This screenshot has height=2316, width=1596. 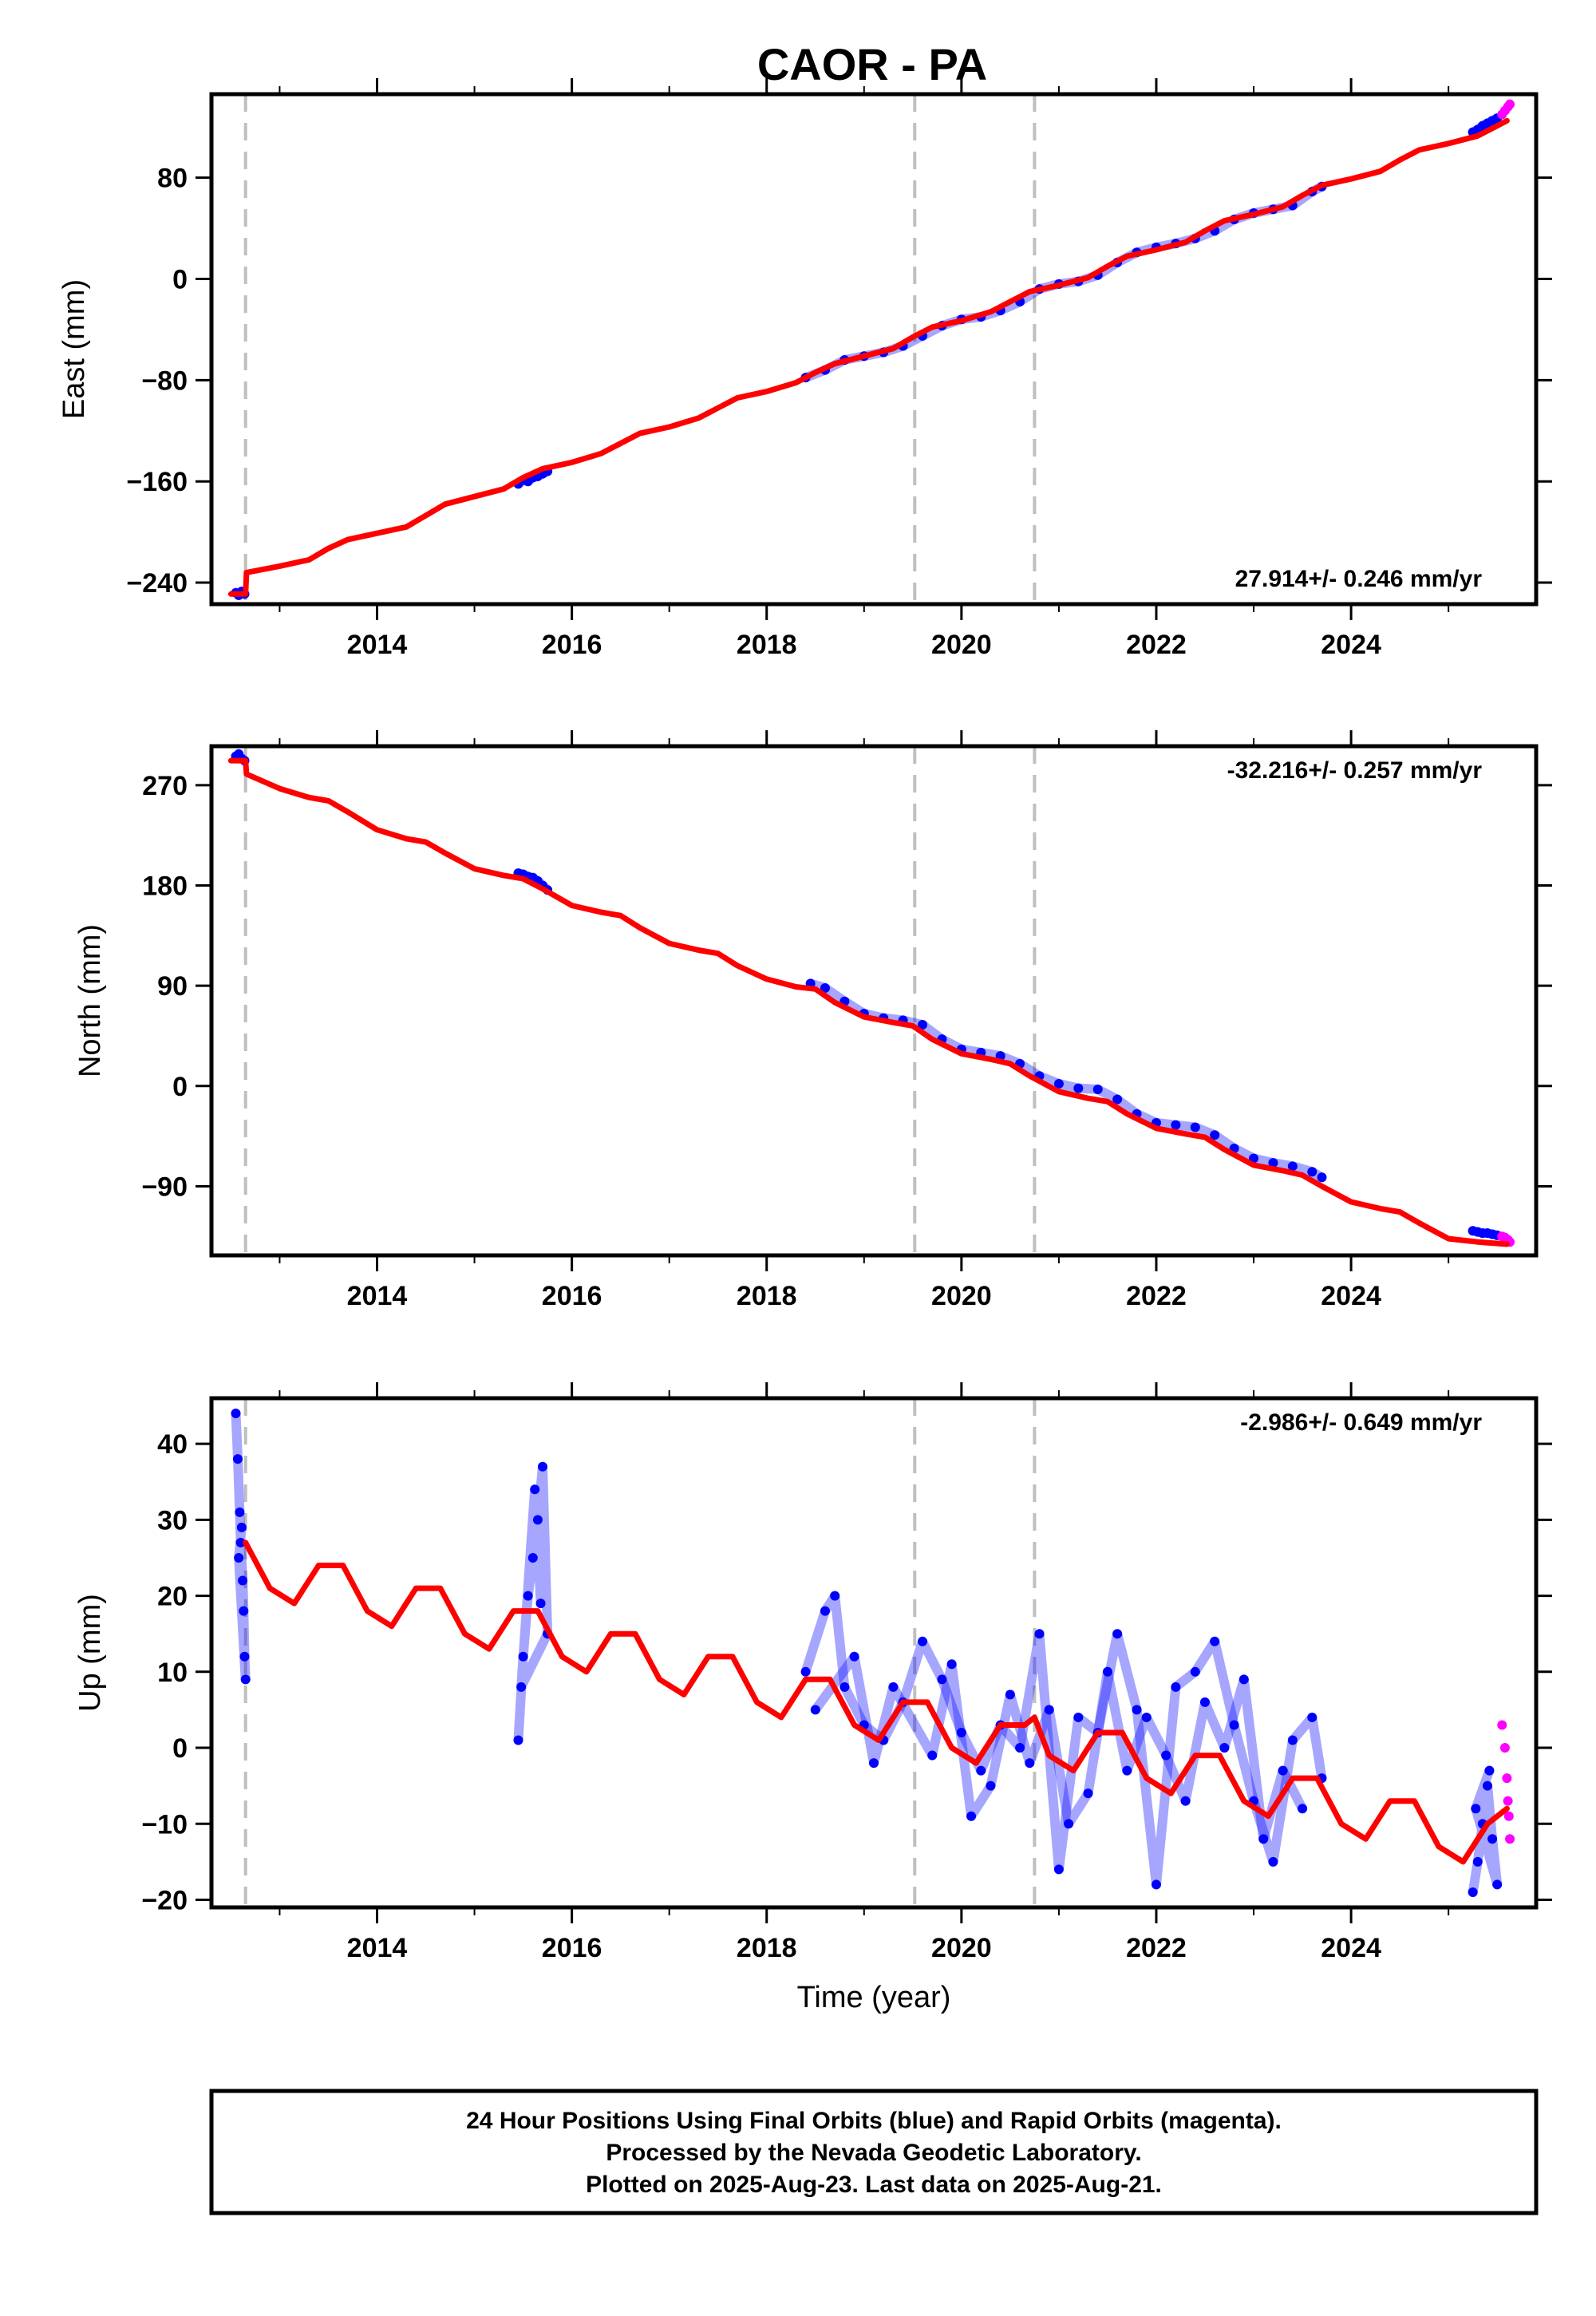 I want to click on y-tick-label: 0, so click(x=180, y=1087).